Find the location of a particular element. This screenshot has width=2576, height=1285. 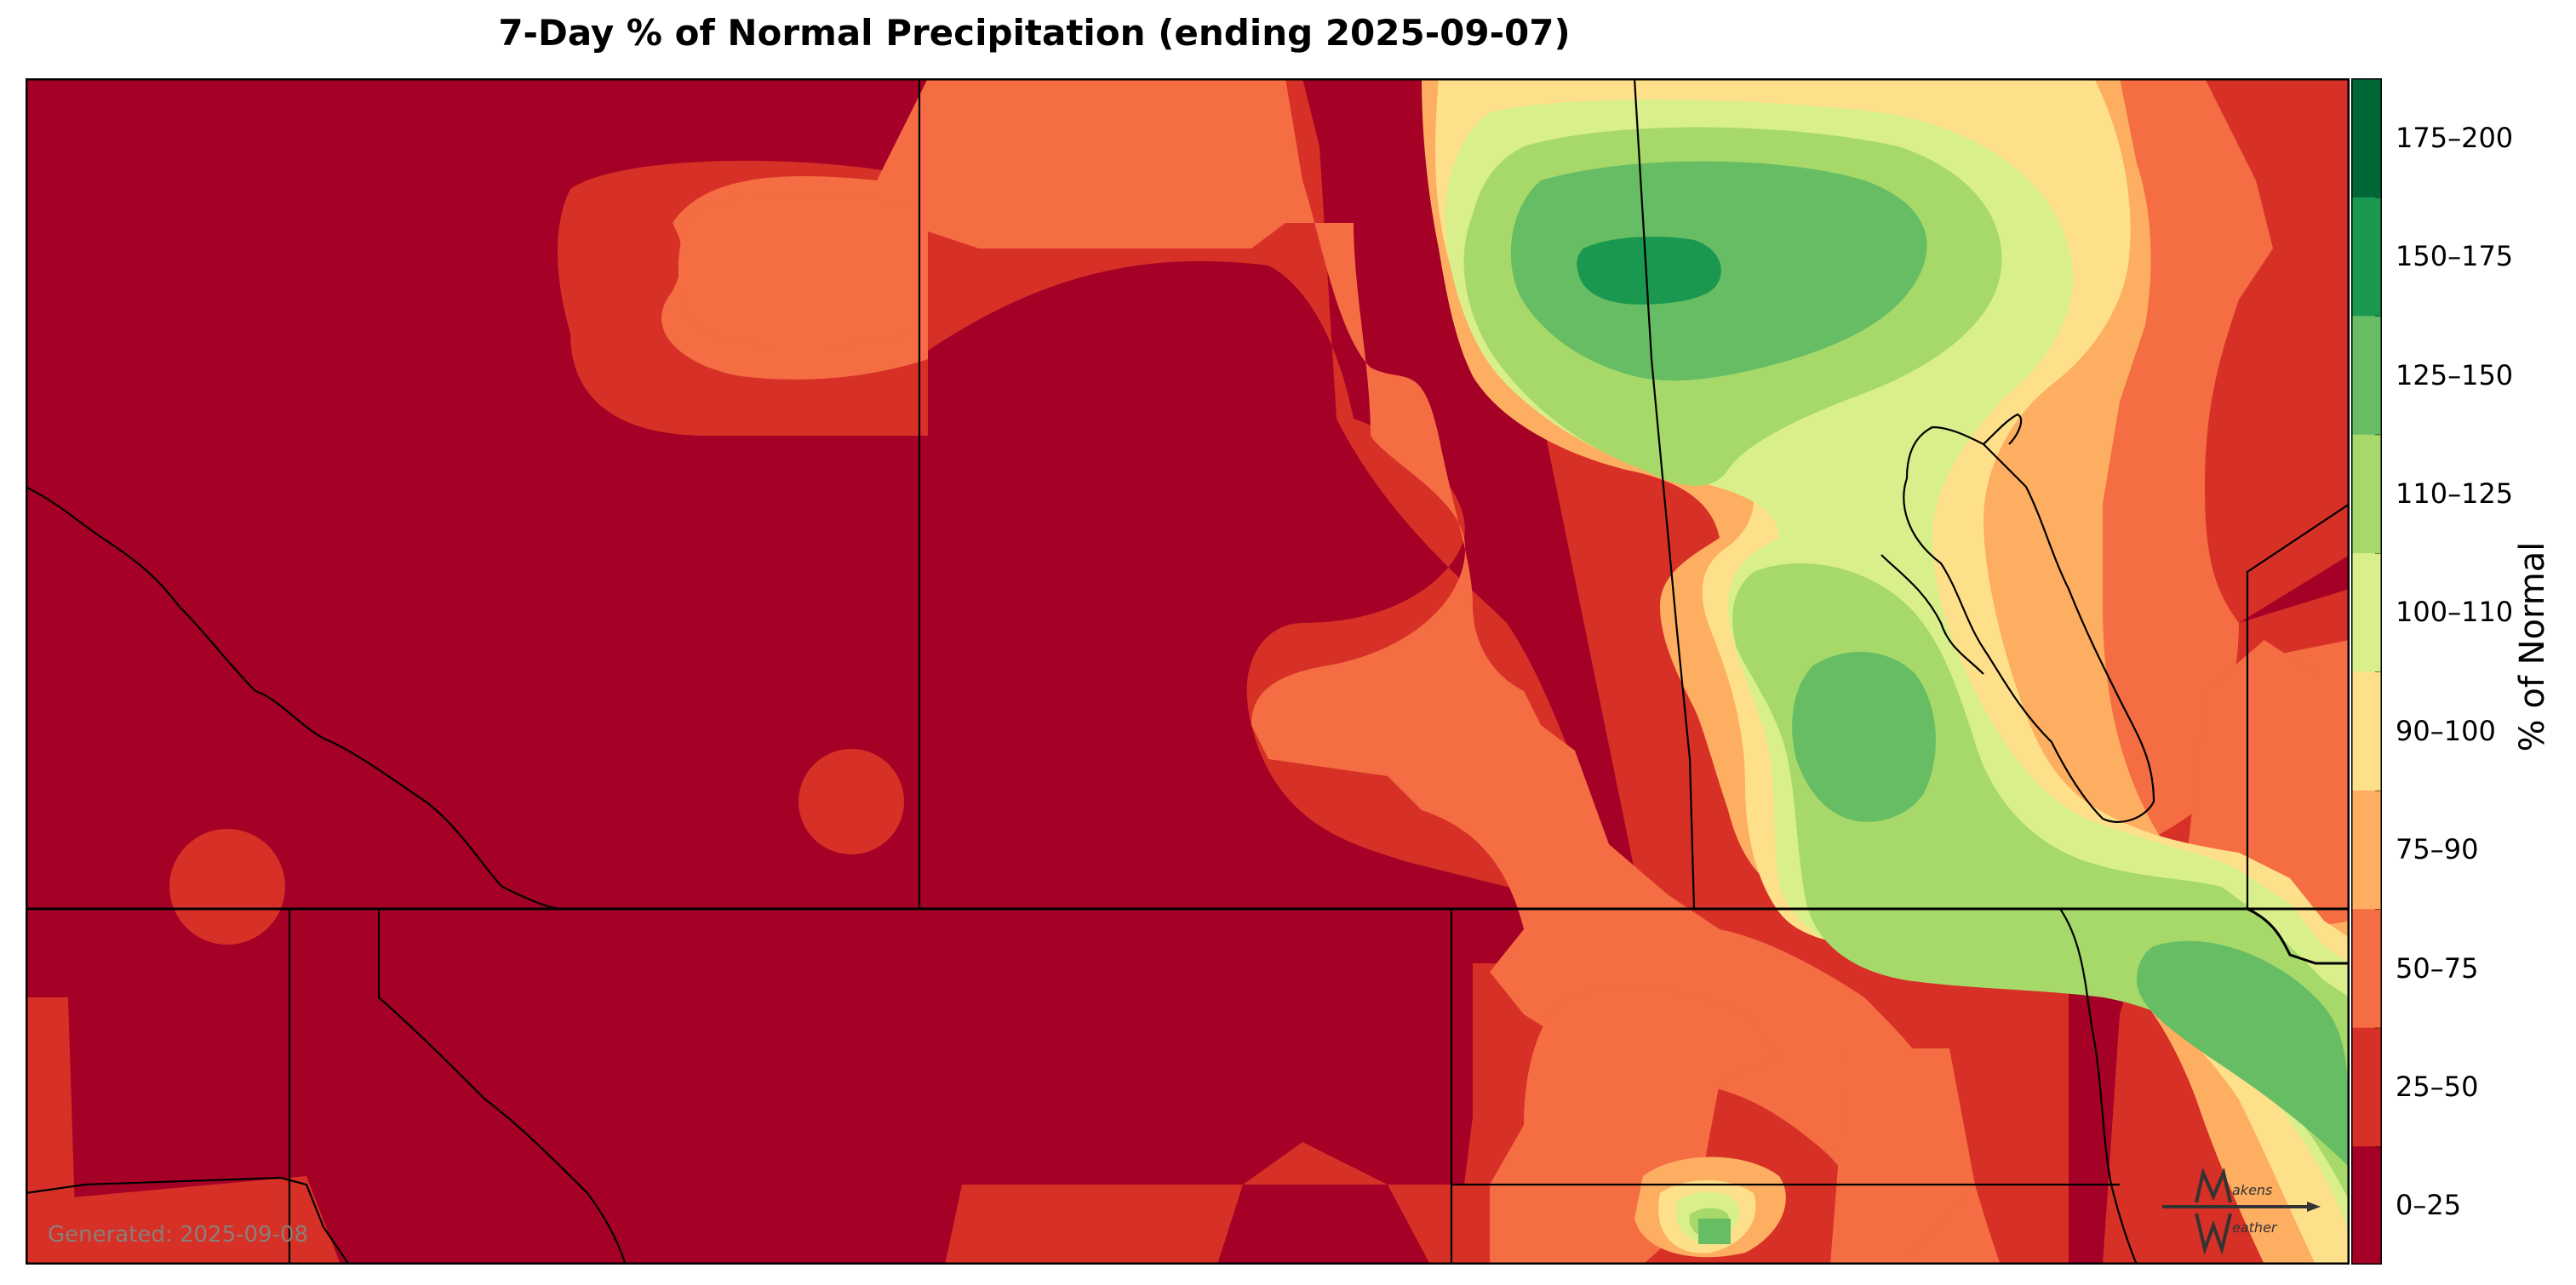

generated-note: Generated: 2025-09-08 is located at coordinates (178, 1235).